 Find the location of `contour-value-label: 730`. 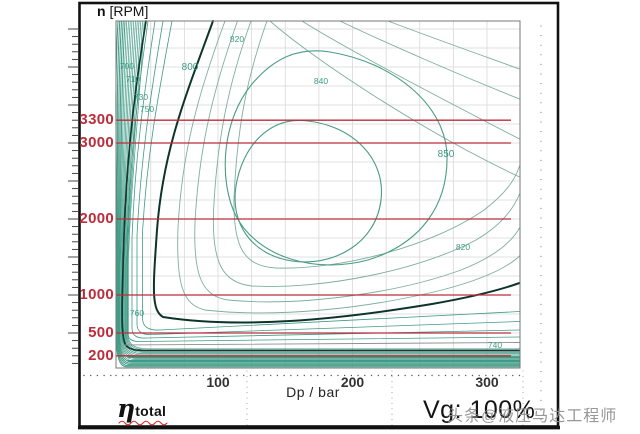

contour-value-label: 730 is located at coordinates (141, 97).